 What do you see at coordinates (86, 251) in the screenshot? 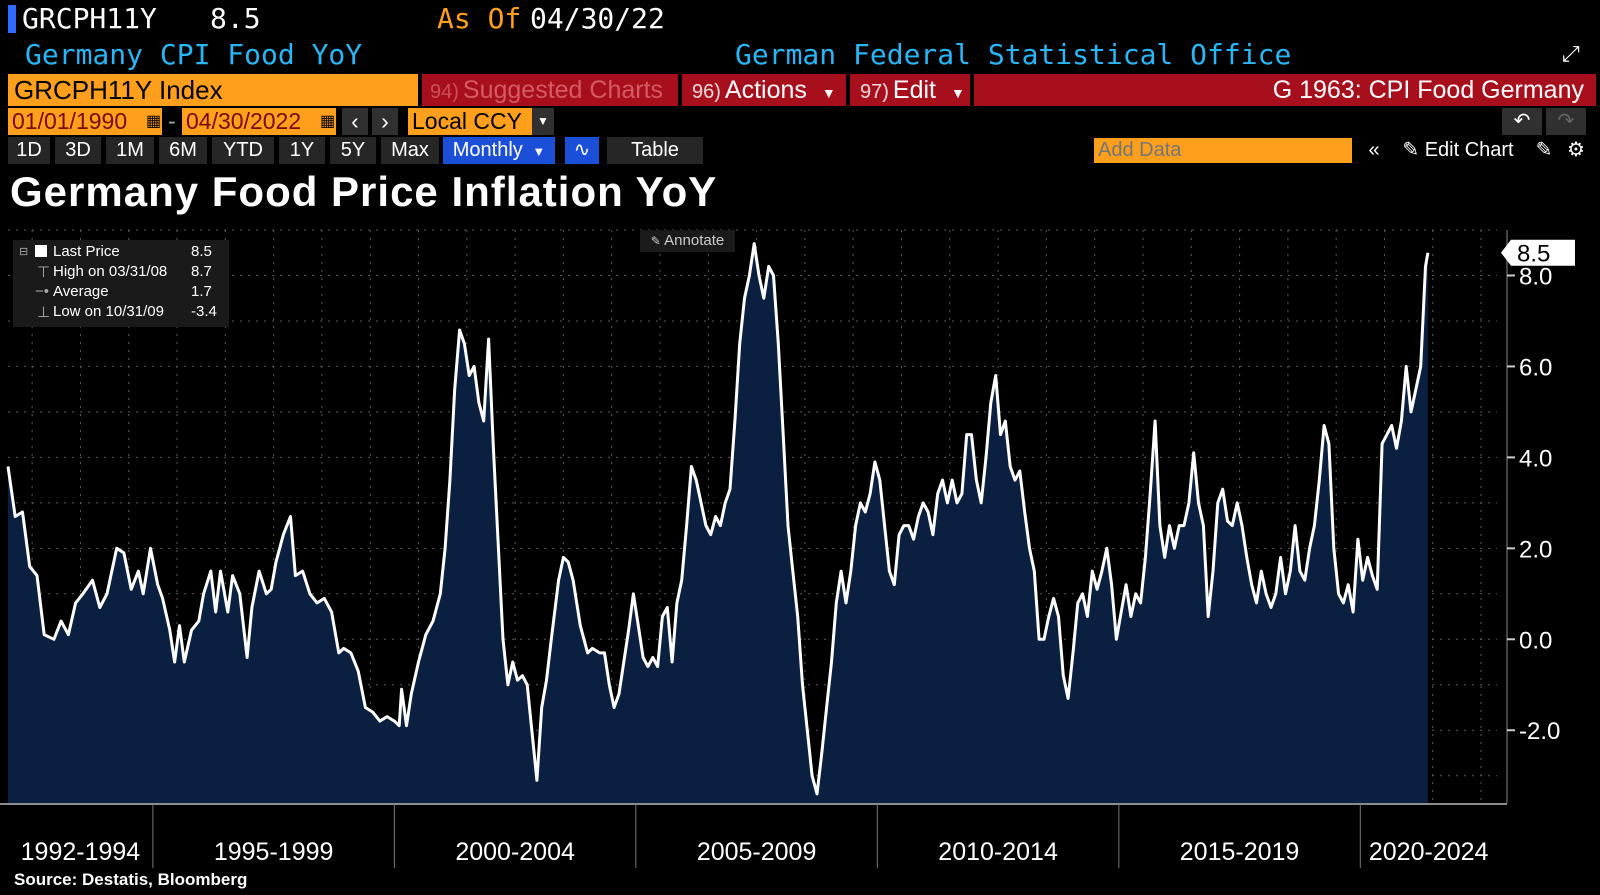
I see `legend-label: Last Price` at bounding box center [86, 251].